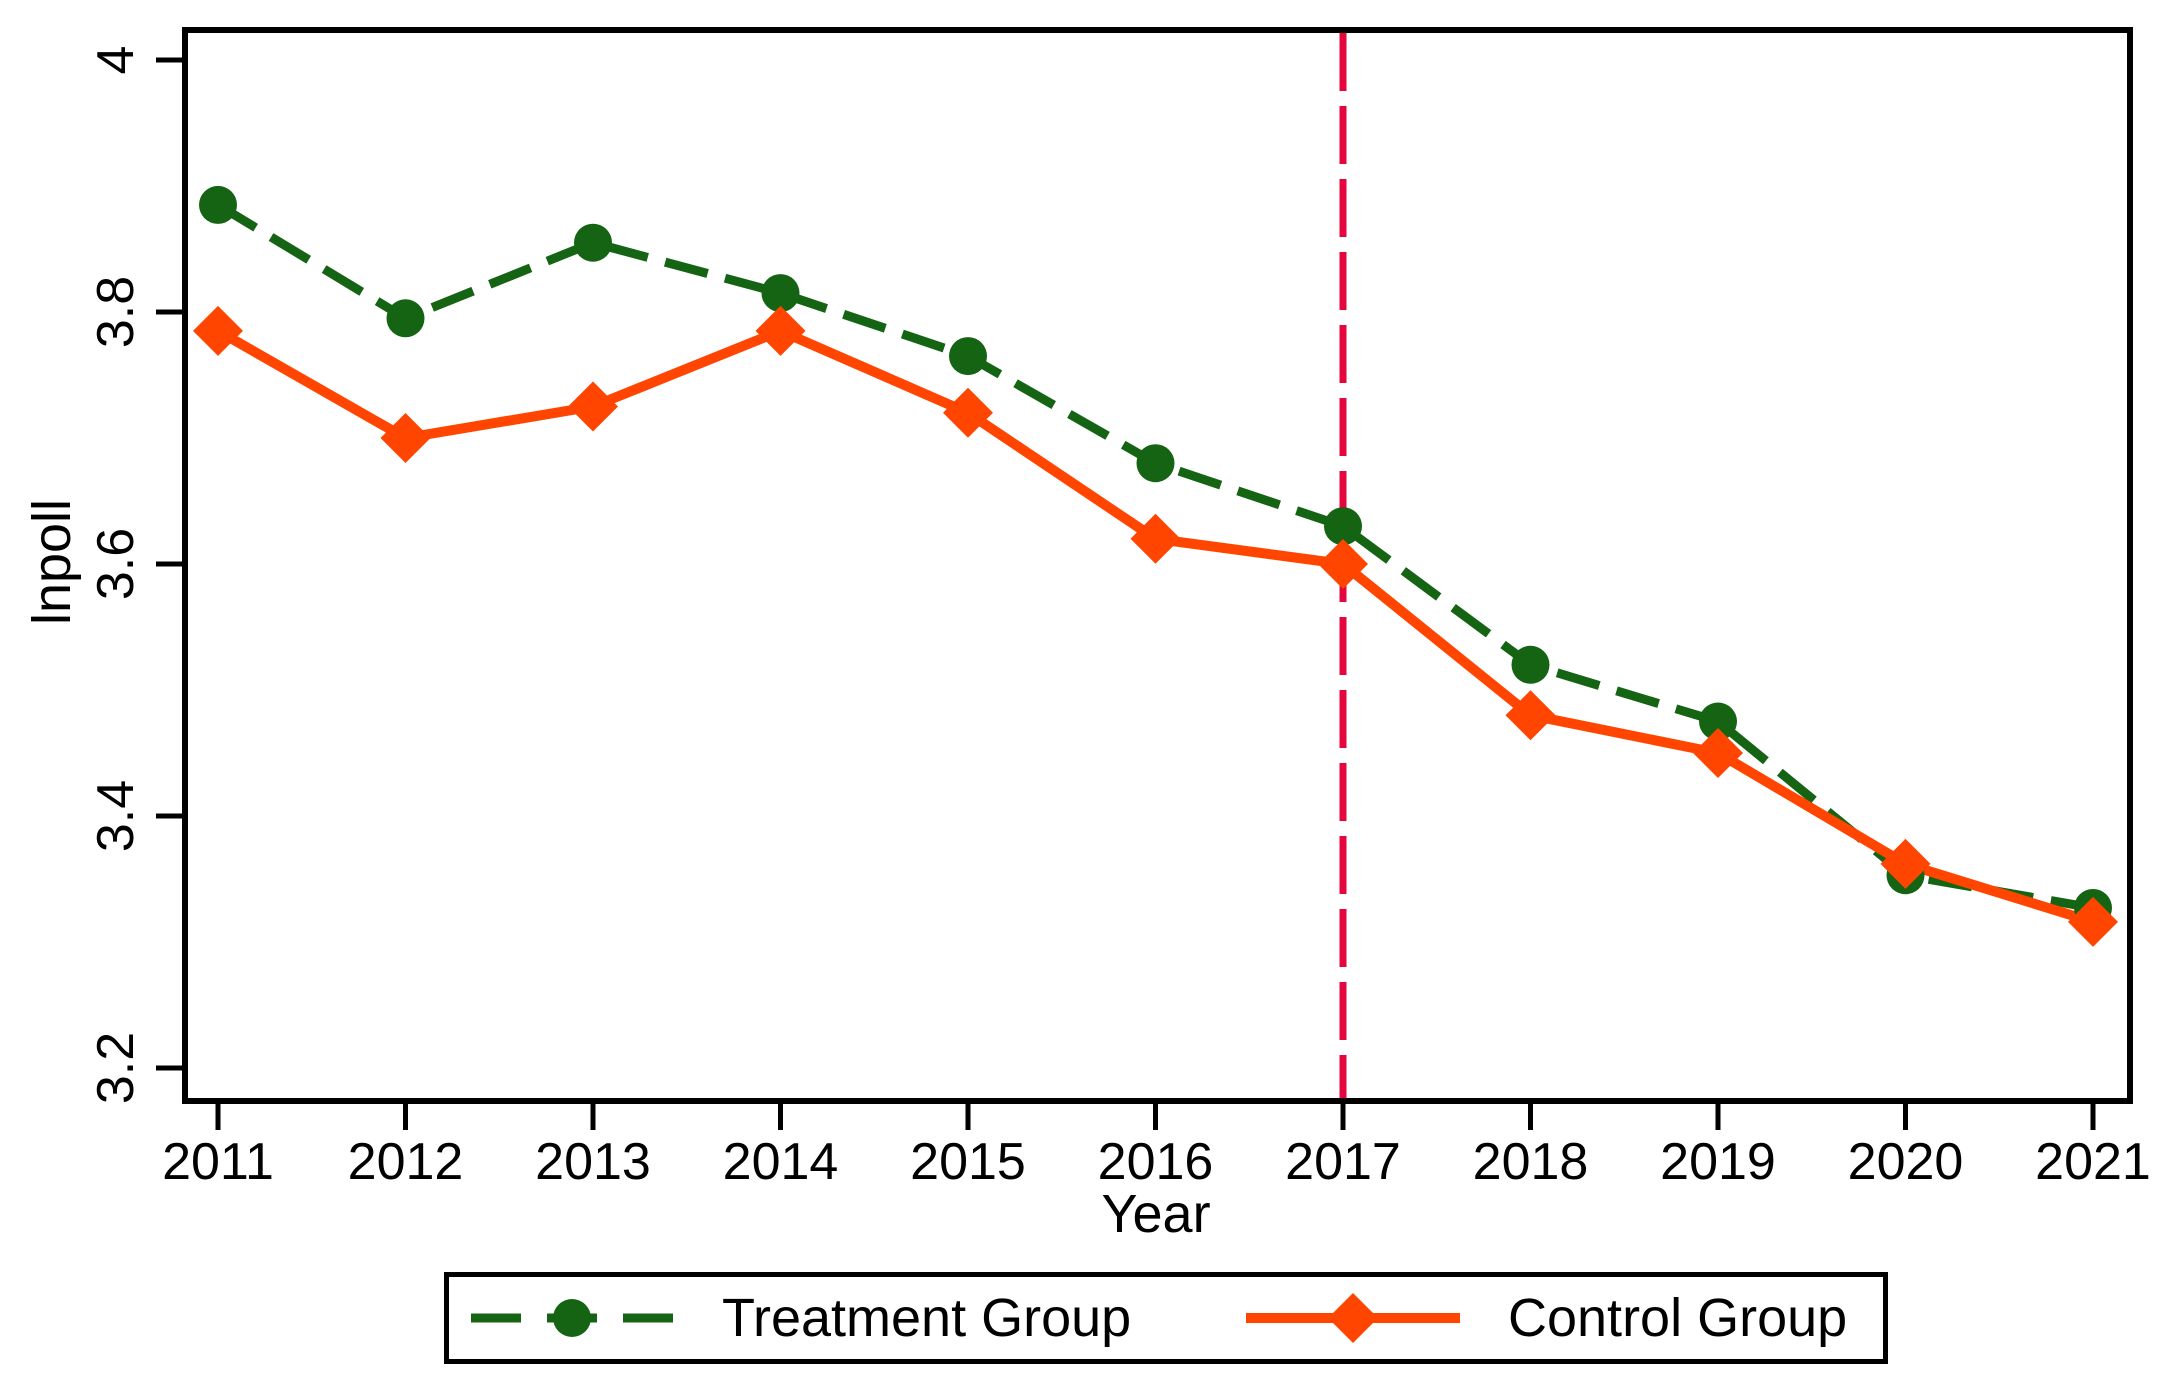 The image size is (2171, 1383). What do you see at coordinates (572, 1318) in the screenshot?
I see `treatment-line-sample-icon` at bounding box center [572, 1318].